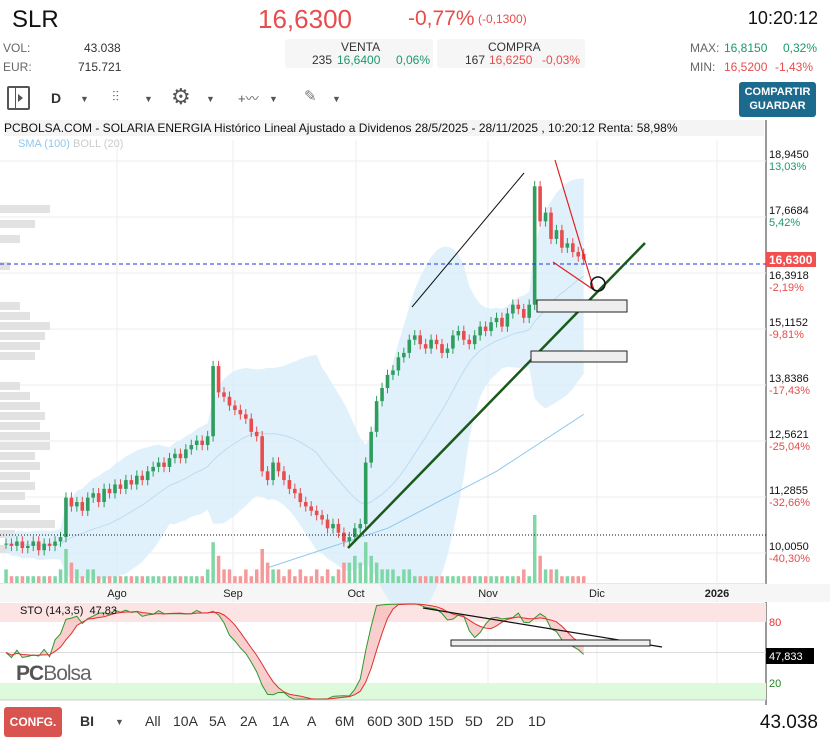 The image size is (830, 743). I want to click on x-tick-label: Oct, so click(355, 594).